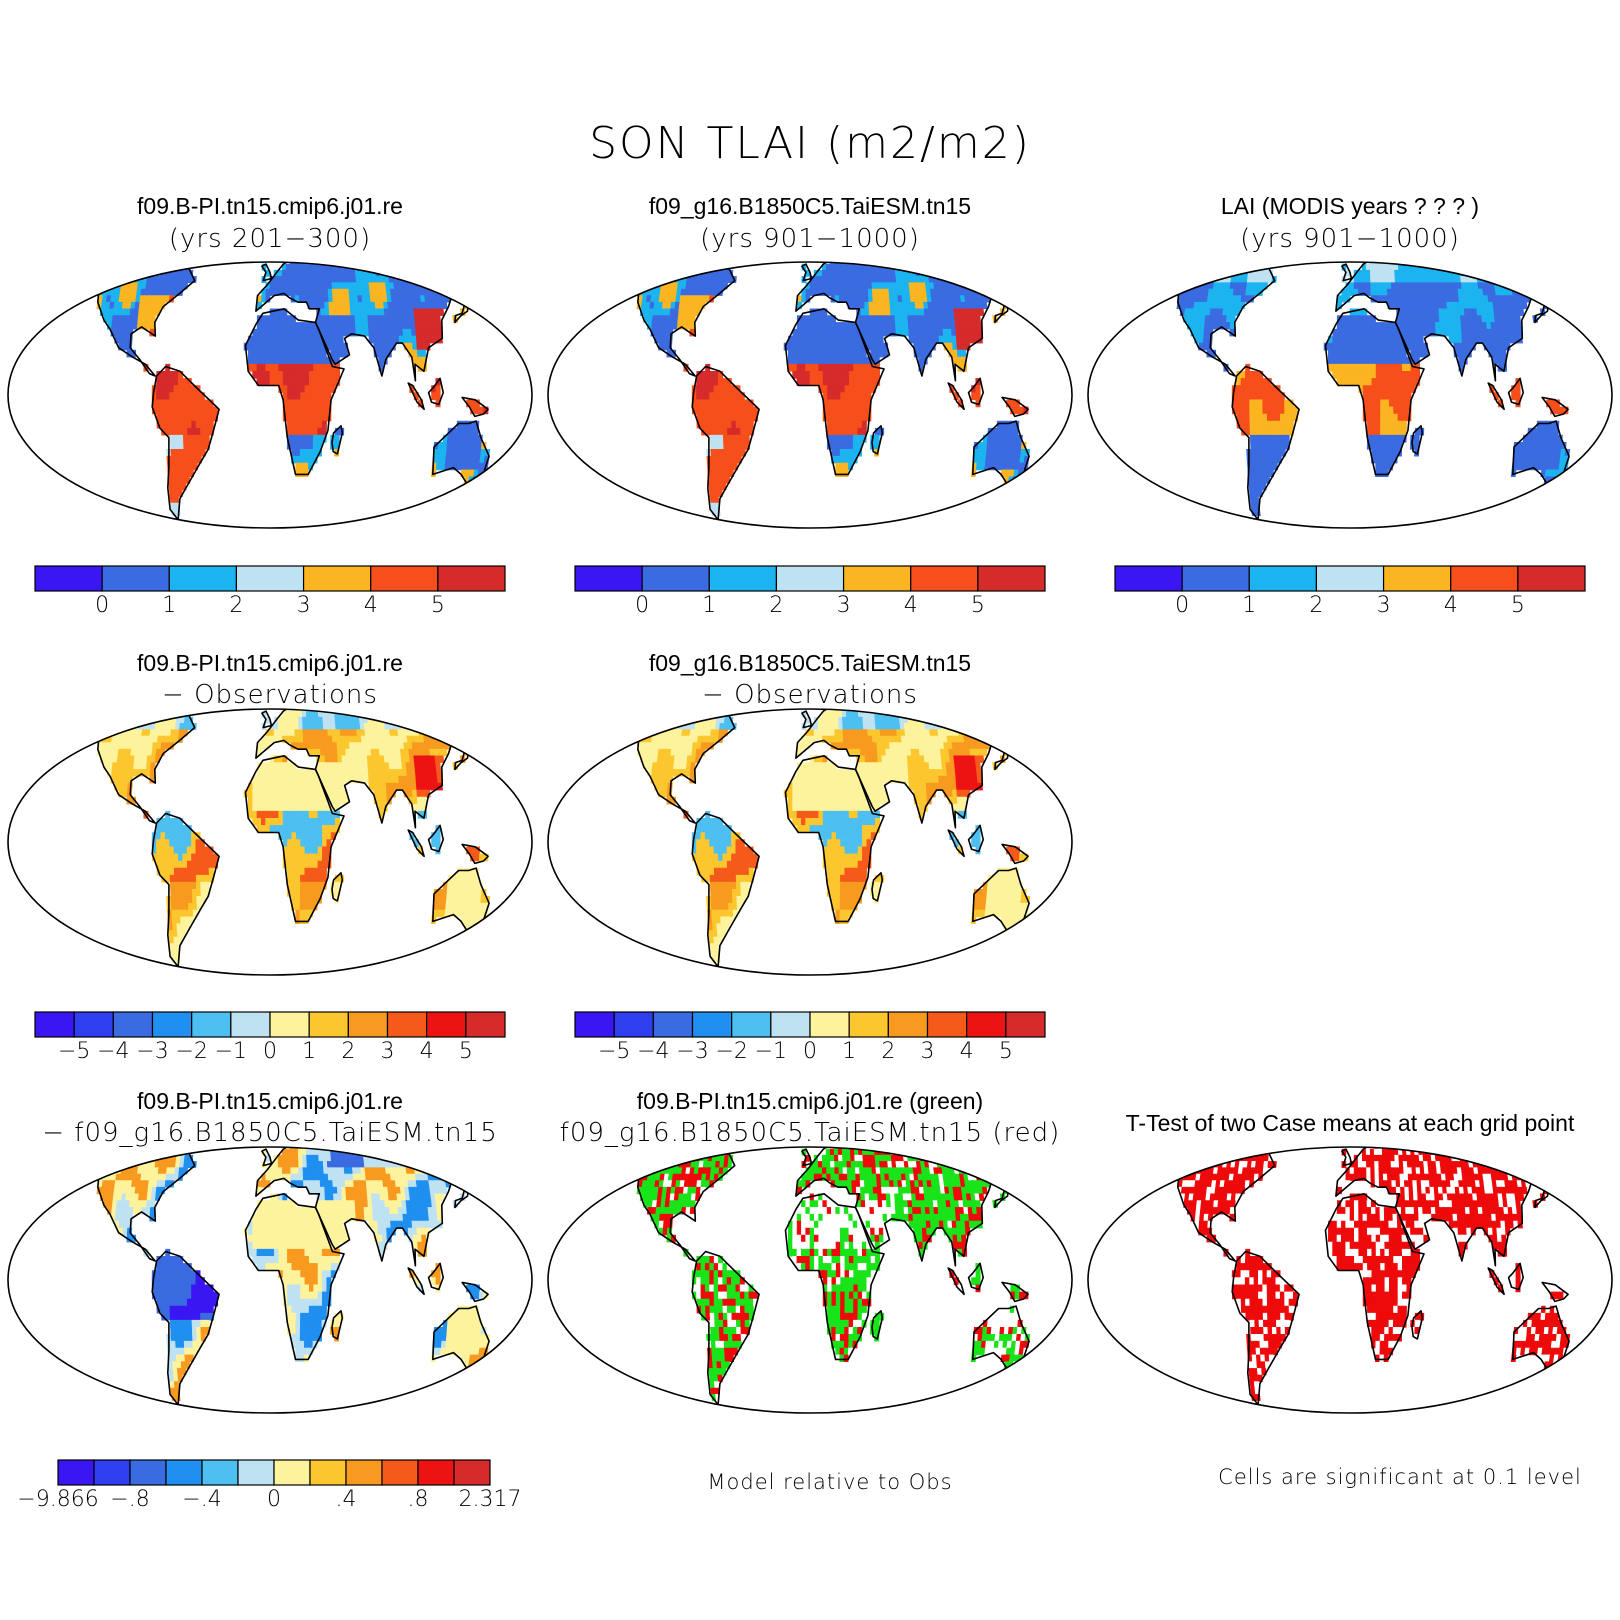 The image size is (1620, 1620). Describe the element at coordinates (810, 663) in the screenshot. I see `panel-5-title: f09_g16.B1850C5.TaiESM.tn15` at that location.